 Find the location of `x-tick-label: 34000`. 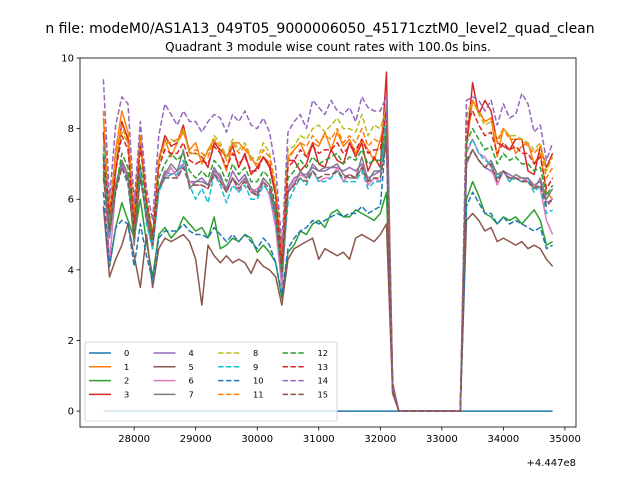

x-tick-label: 34000 is located at coordinates (503, 439).